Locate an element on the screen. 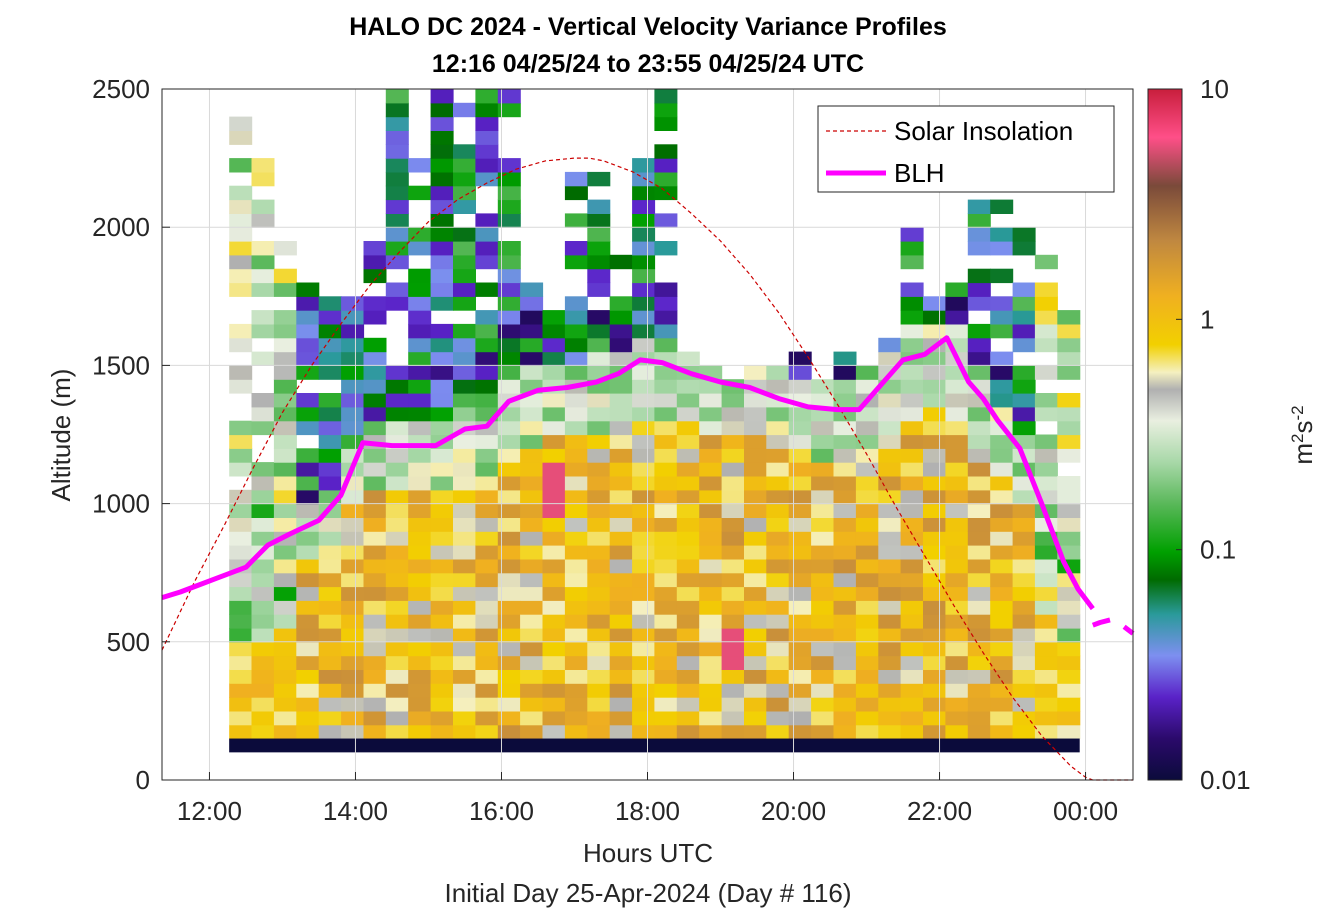  y-axis-ticks: 0 500 1000 1500 2000 2500 is located at coordinates (131, 434).